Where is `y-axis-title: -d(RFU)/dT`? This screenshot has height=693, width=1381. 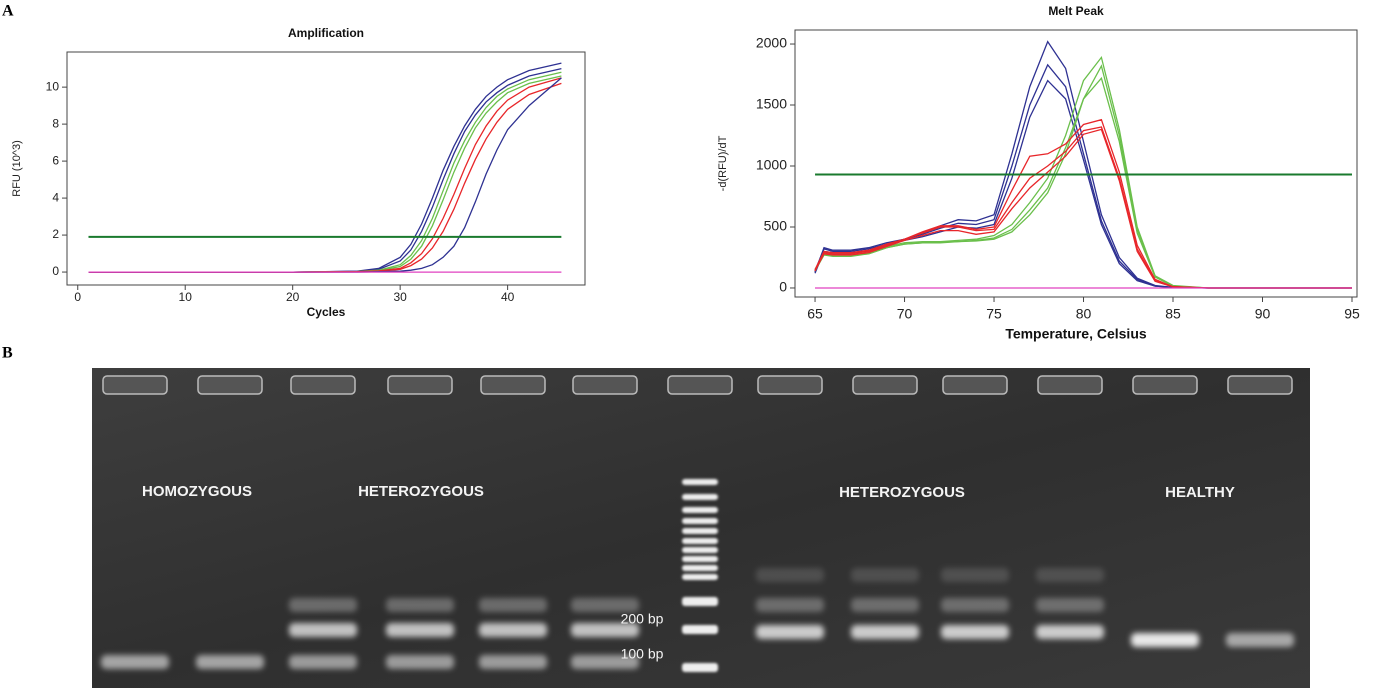
y-axis-title: -d(RFU)/dT is located at coordinates (723, 163).